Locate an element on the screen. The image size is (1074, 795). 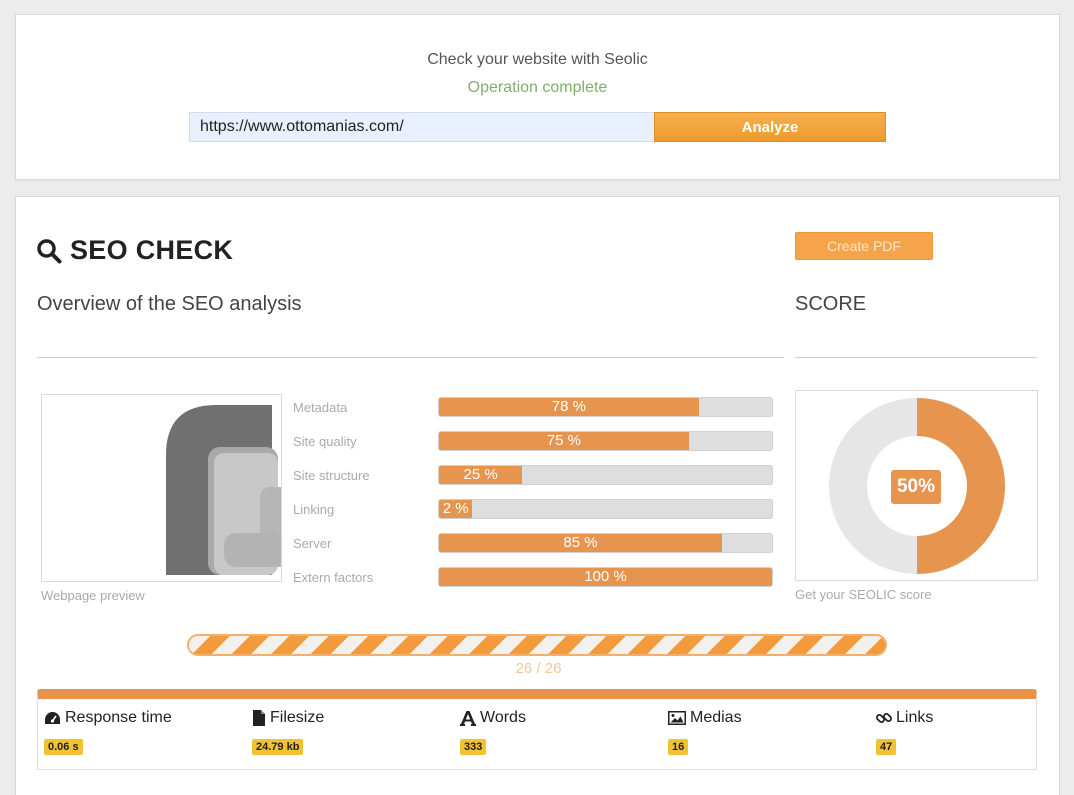
score-title: SCORE is located at coordinates (831, 304).